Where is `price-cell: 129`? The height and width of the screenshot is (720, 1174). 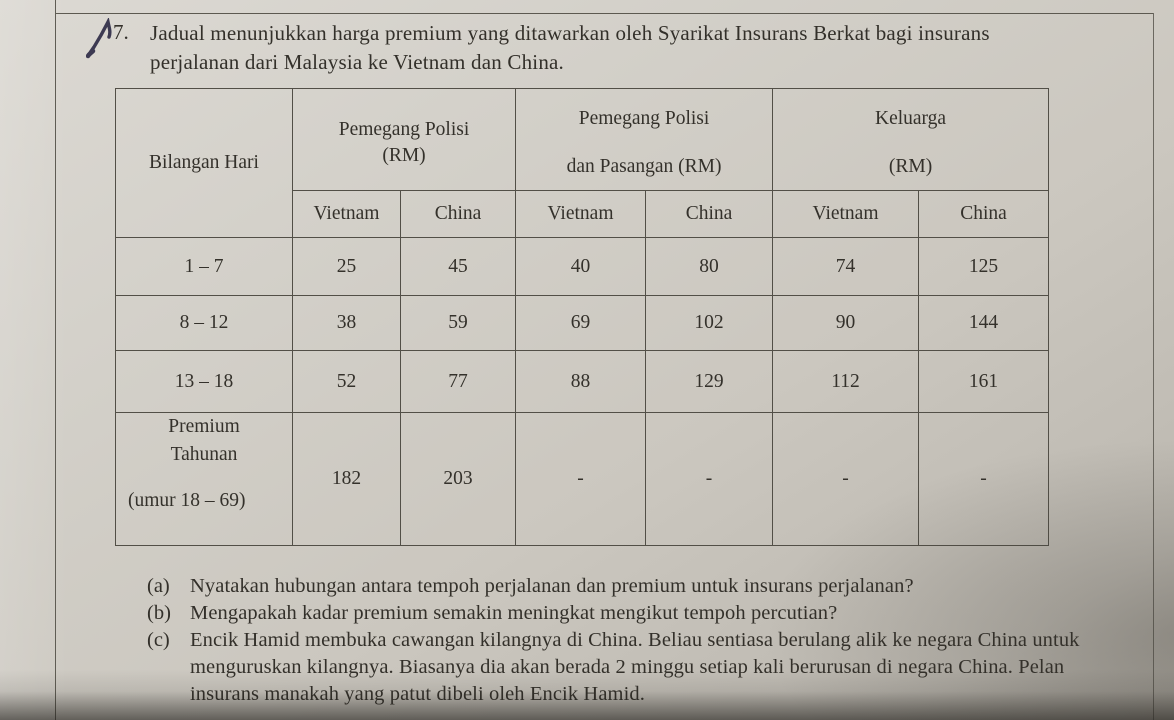
price-cell: 129 is located at coordinates (709, 381).